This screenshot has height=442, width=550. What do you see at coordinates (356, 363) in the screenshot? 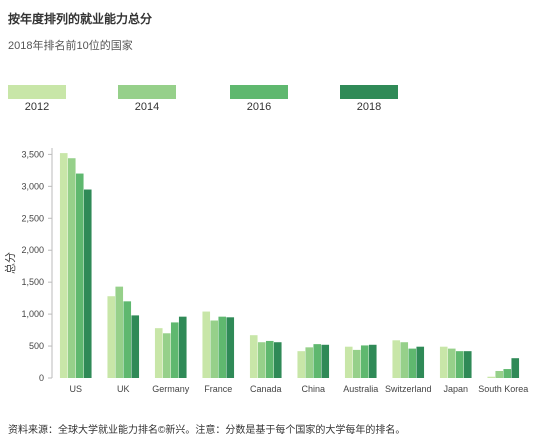
I see `bar-australia-2014` at bounding box center [356, 363].